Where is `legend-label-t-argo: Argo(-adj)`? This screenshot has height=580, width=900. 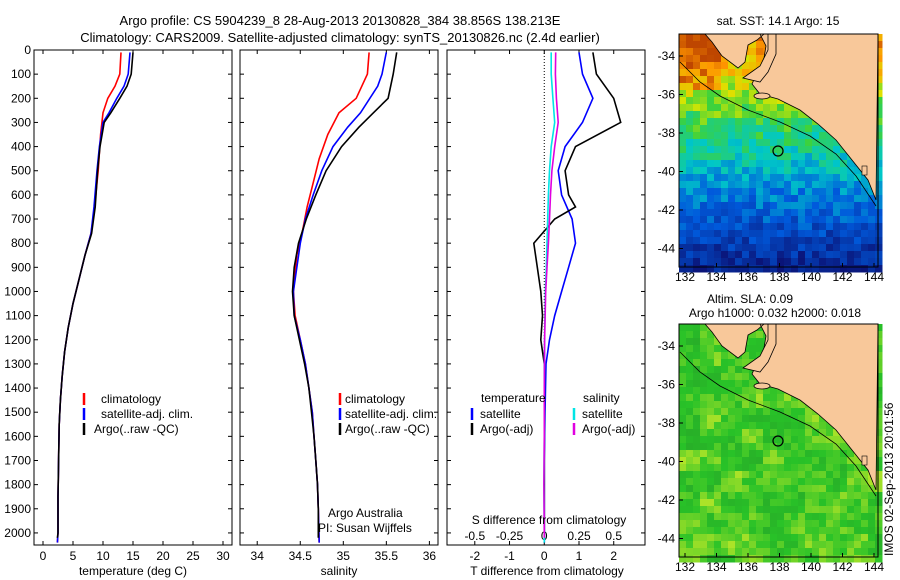
legend-label-t-argo: Argo(-adj) is located at coordinates (506, 429).